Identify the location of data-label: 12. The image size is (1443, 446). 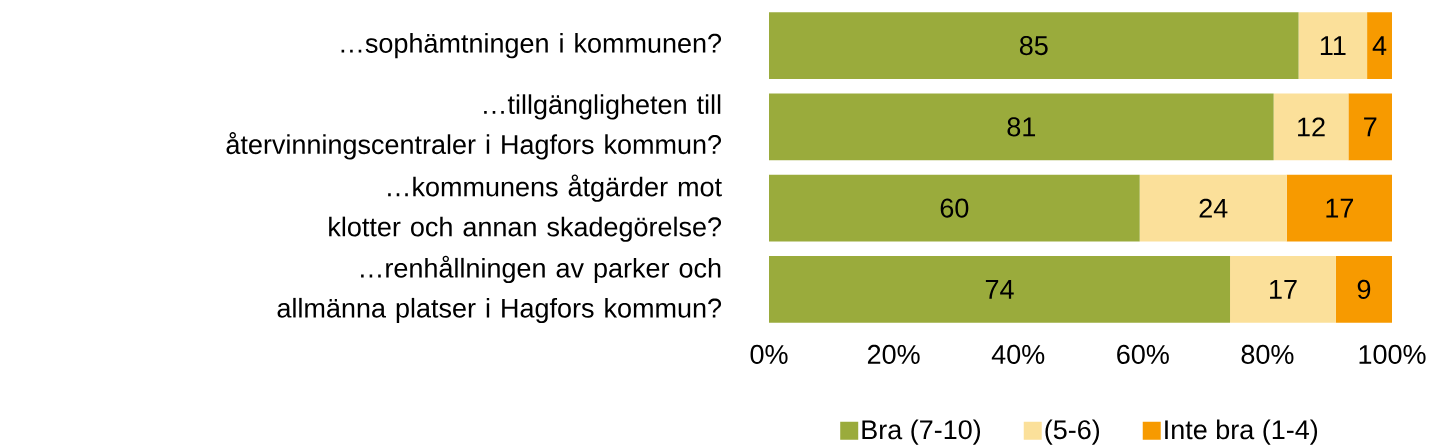
(1311, 127).